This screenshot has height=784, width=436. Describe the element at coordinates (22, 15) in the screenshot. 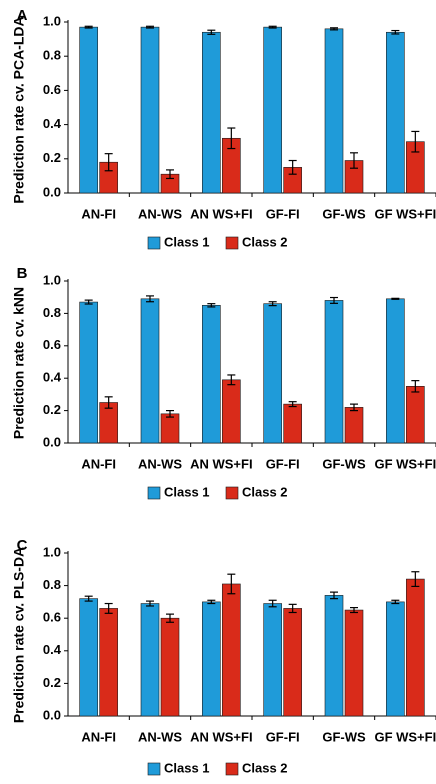

I see `panel-label: A` at that location.